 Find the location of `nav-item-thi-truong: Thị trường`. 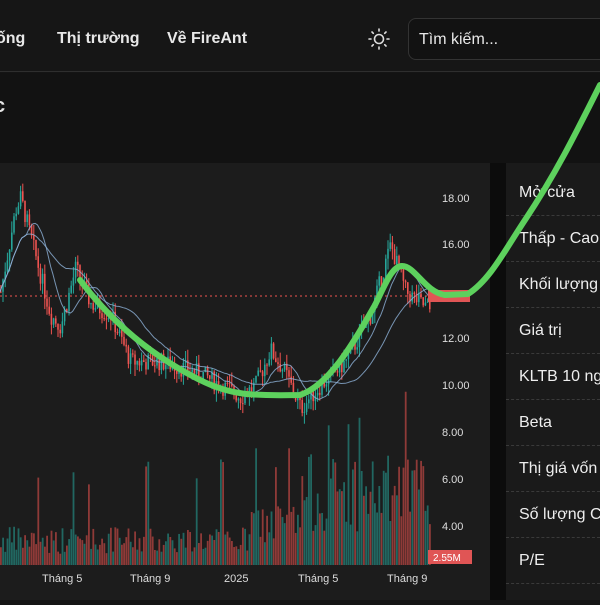

nav-item-thi-truong: Thị trường is located at coordinates (98, 38).